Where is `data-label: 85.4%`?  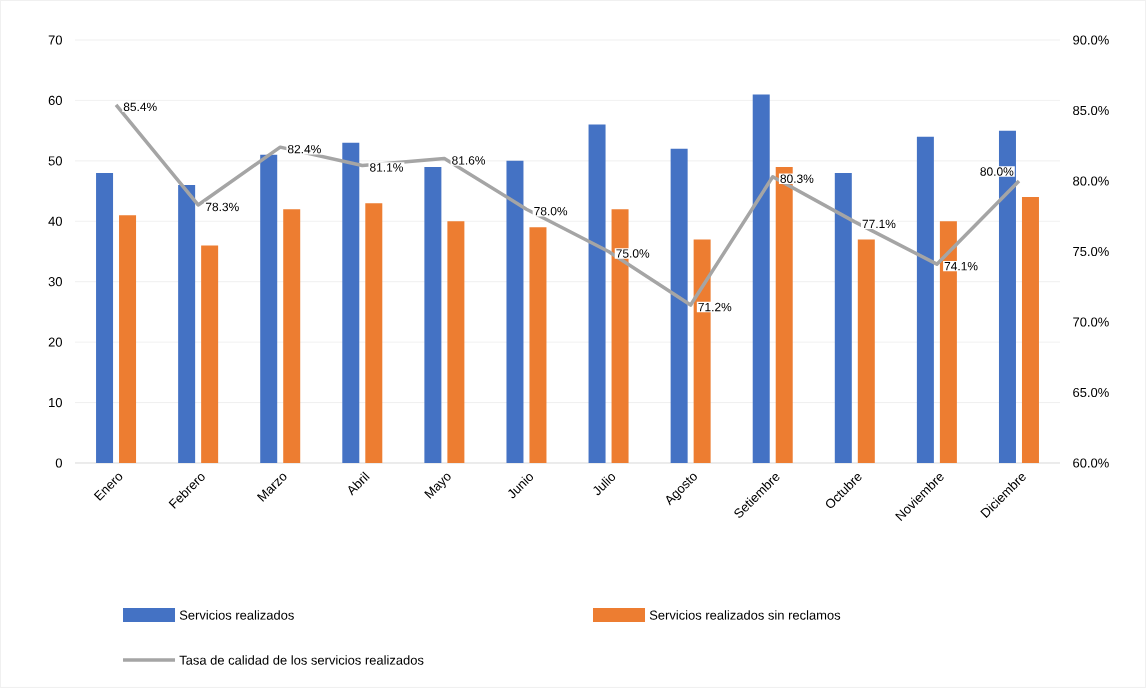
data-label: 85.4% is located at coordinates (140, 107).